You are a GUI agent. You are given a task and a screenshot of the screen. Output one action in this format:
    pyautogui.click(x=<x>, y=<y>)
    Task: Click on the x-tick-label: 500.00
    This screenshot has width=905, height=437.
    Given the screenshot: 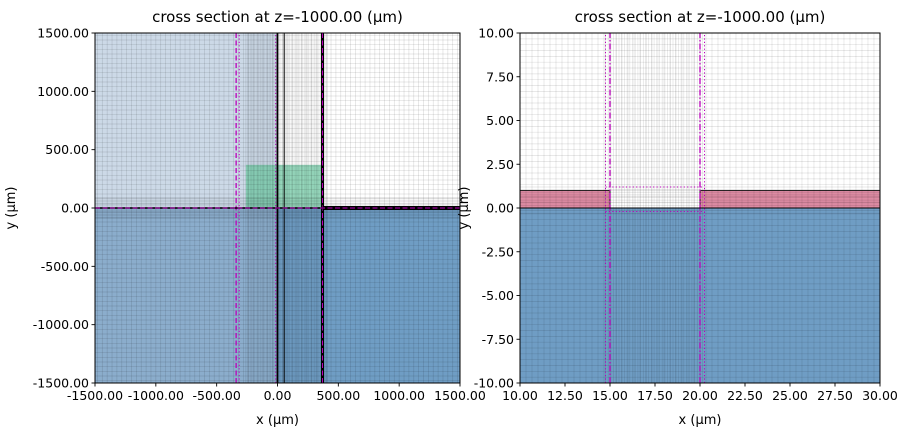 What is the action you would take?
    pyautogui.click(x=338, y=395)
    